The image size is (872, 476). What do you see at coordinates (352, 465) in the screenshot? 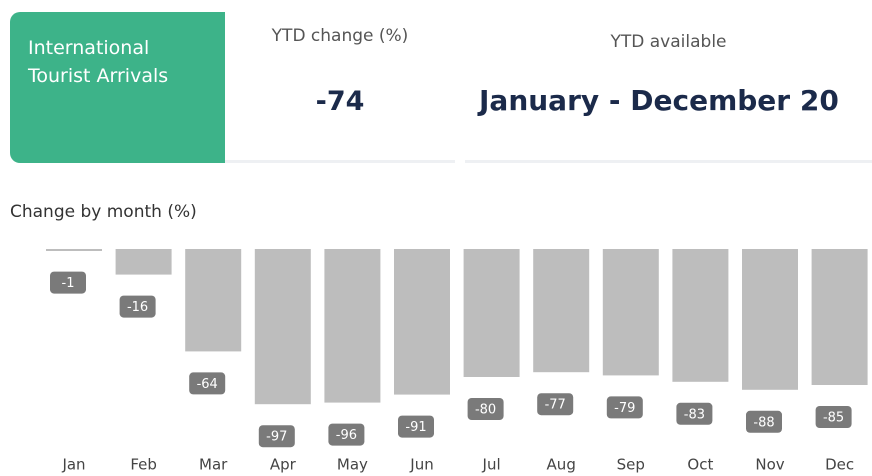
I see `x-tick-label: May` at bounding box center [352, 465].